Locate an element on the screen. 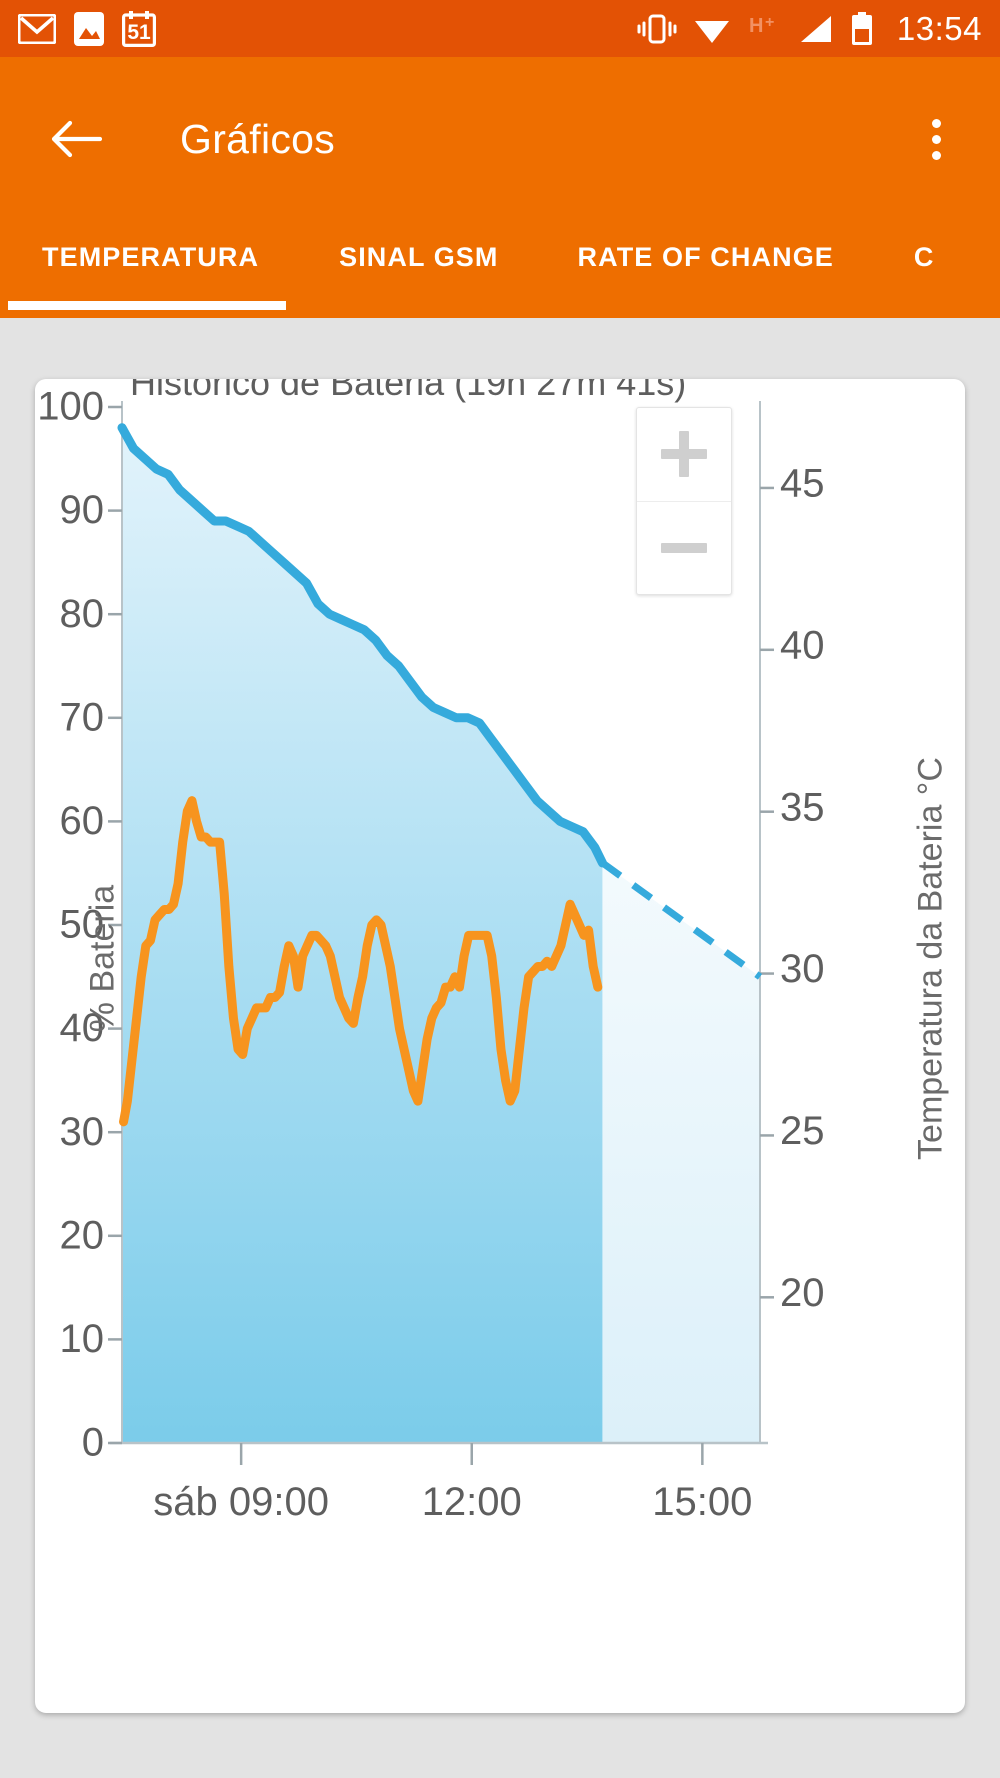 The width and height of the screenshot is (1000, 1778). vibrate-icon is located at coordinates (657, 28).